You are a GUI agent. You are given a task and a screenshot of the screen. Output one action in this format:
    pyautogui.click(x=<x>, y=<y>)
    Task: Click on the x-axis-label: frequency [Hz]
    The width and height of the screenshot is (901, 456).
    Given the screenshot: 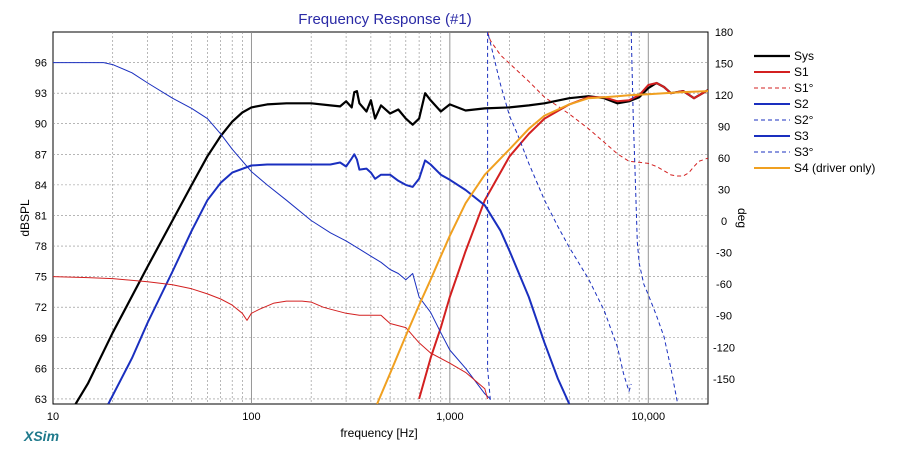 What is the action you would take?
    pyautogui.click(x=378, y=433)
    